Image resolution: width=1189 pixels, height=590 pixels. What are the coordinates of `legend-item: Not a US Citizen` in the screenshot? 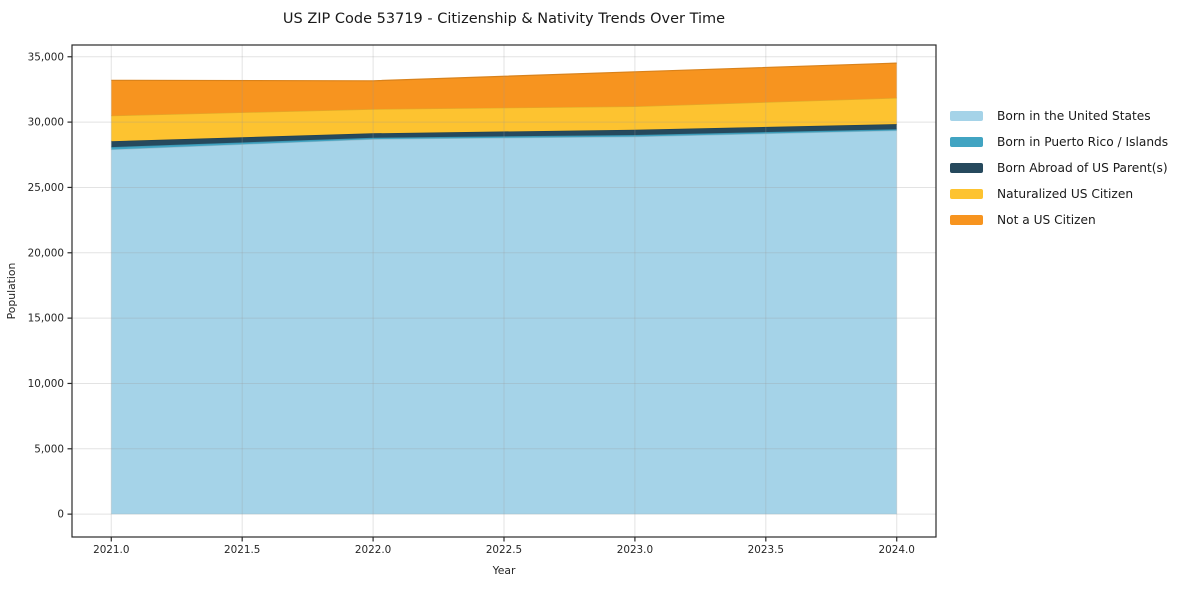 It's located at (1059, 220).